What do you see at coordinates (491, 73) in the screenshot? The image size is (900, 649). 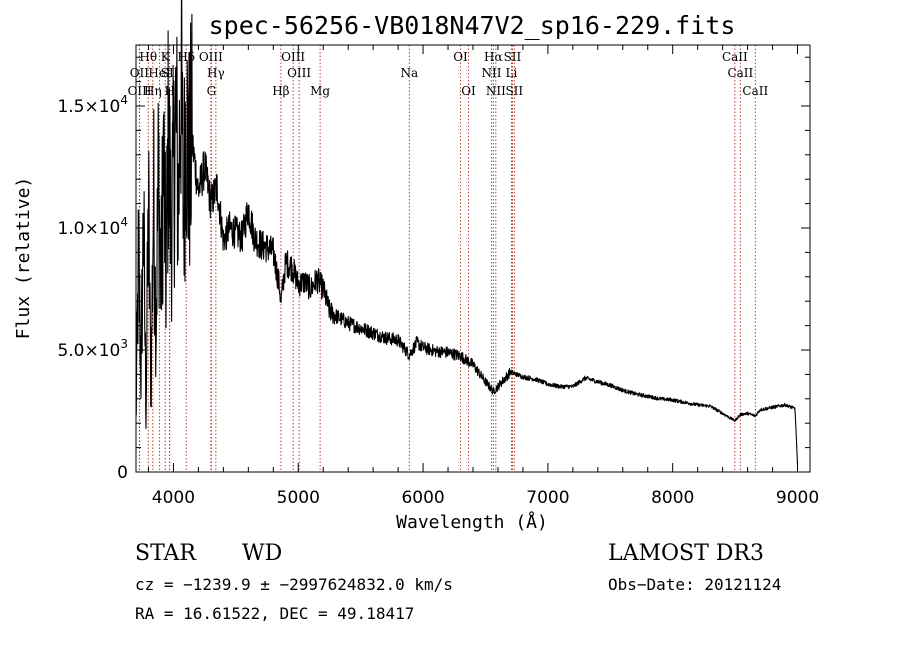 I see `line-label-19: NII` at bounding box center [491, 73].